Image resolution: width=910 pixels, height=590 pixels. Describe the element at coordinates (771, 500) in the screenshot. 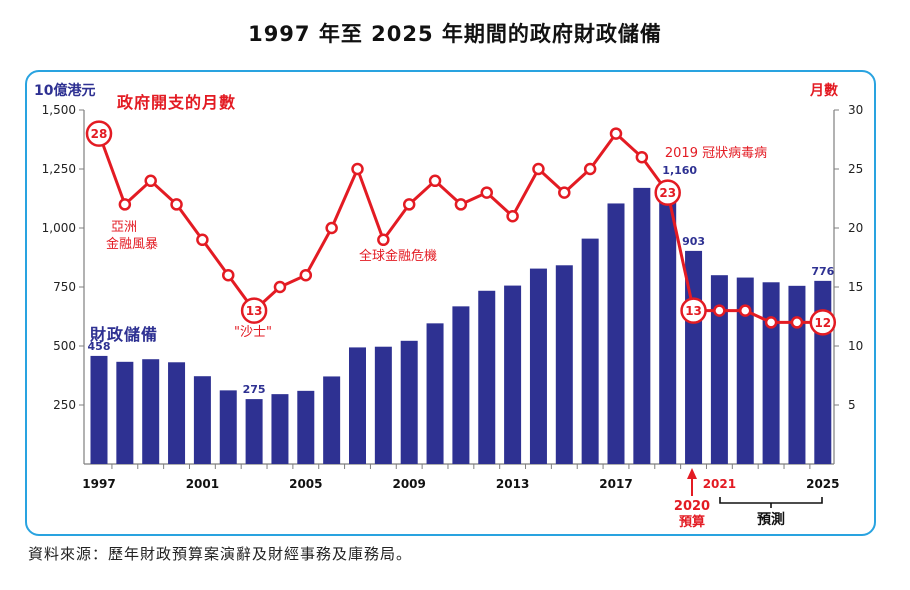

I see `forecast-bracket` at that location.